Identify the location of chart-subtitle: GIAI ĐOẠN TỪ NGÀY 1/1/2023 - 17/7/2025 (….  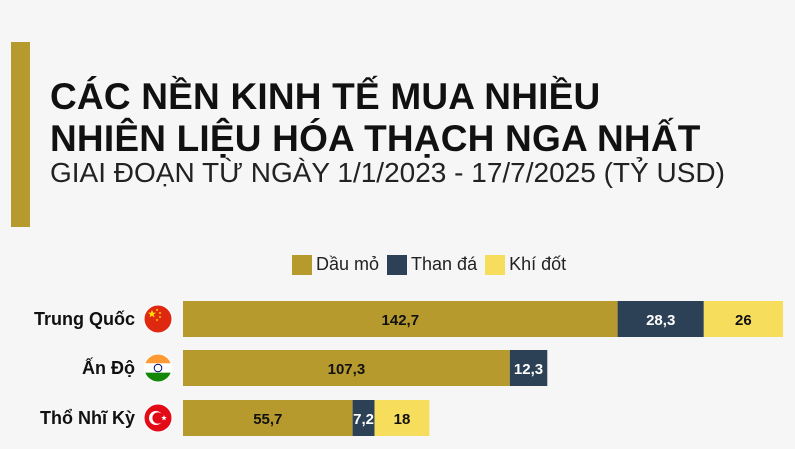
(387, 172).